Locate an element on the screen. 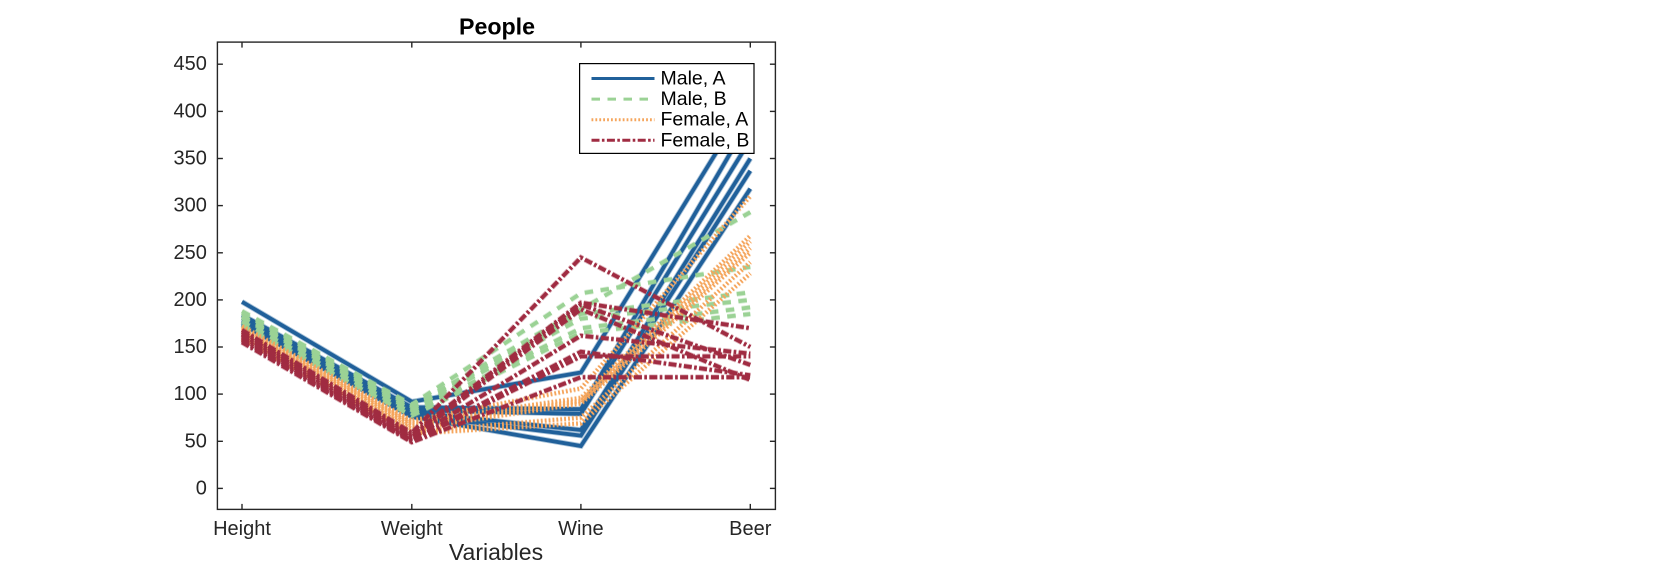 Image resolution: width=1667 pixels, height=573 pixels. svg-text: 250 is located at coordinates (190, 253).